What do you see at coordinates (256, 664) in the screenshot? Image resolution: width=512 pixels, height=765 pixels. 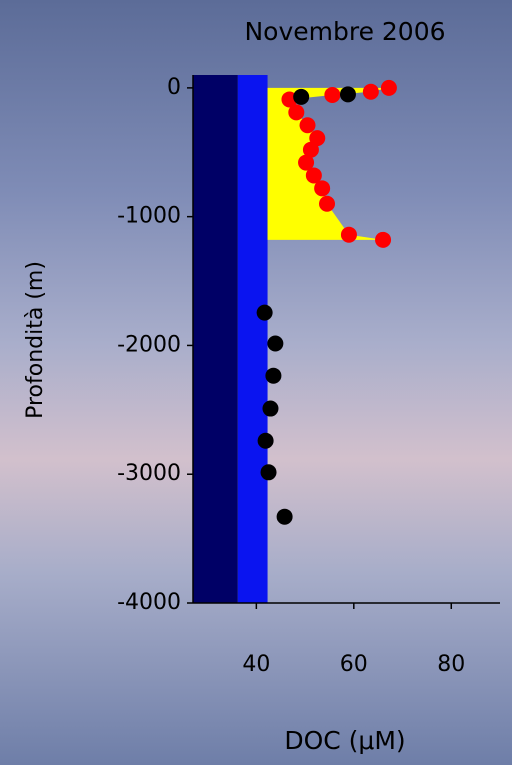 I see `x-tick-label: 40` at bounding box center [256, 664].